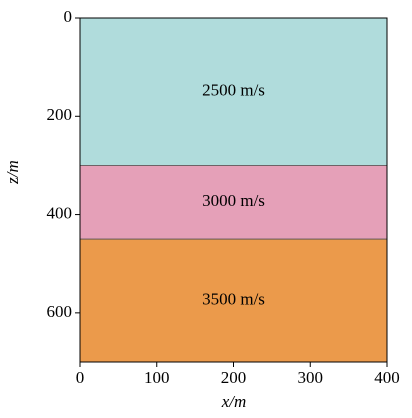  I want to click on layer-label: 3500 m/s, so click(233, 298).